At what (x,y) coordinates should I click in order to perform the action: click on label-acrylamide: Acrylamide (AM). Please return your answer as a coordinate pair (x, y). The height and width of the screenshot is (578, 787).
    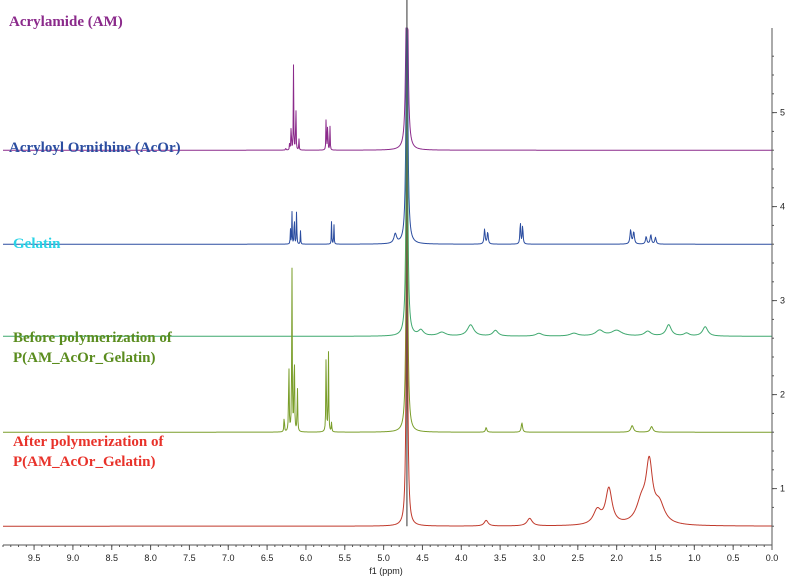
    Looking at the image, I should click on (66, 22).